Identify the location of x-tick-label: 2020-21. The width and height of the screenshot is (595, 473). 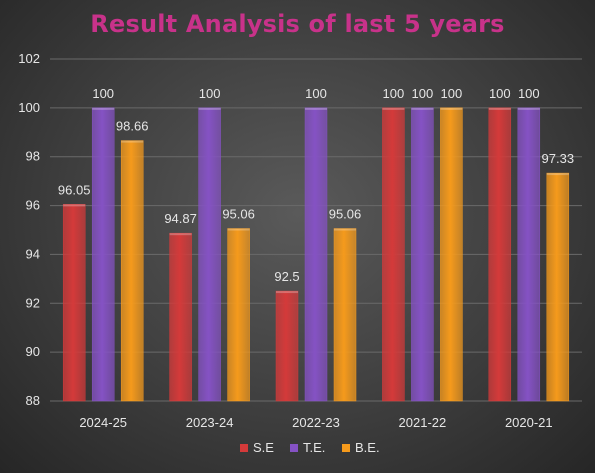
(529, 422).